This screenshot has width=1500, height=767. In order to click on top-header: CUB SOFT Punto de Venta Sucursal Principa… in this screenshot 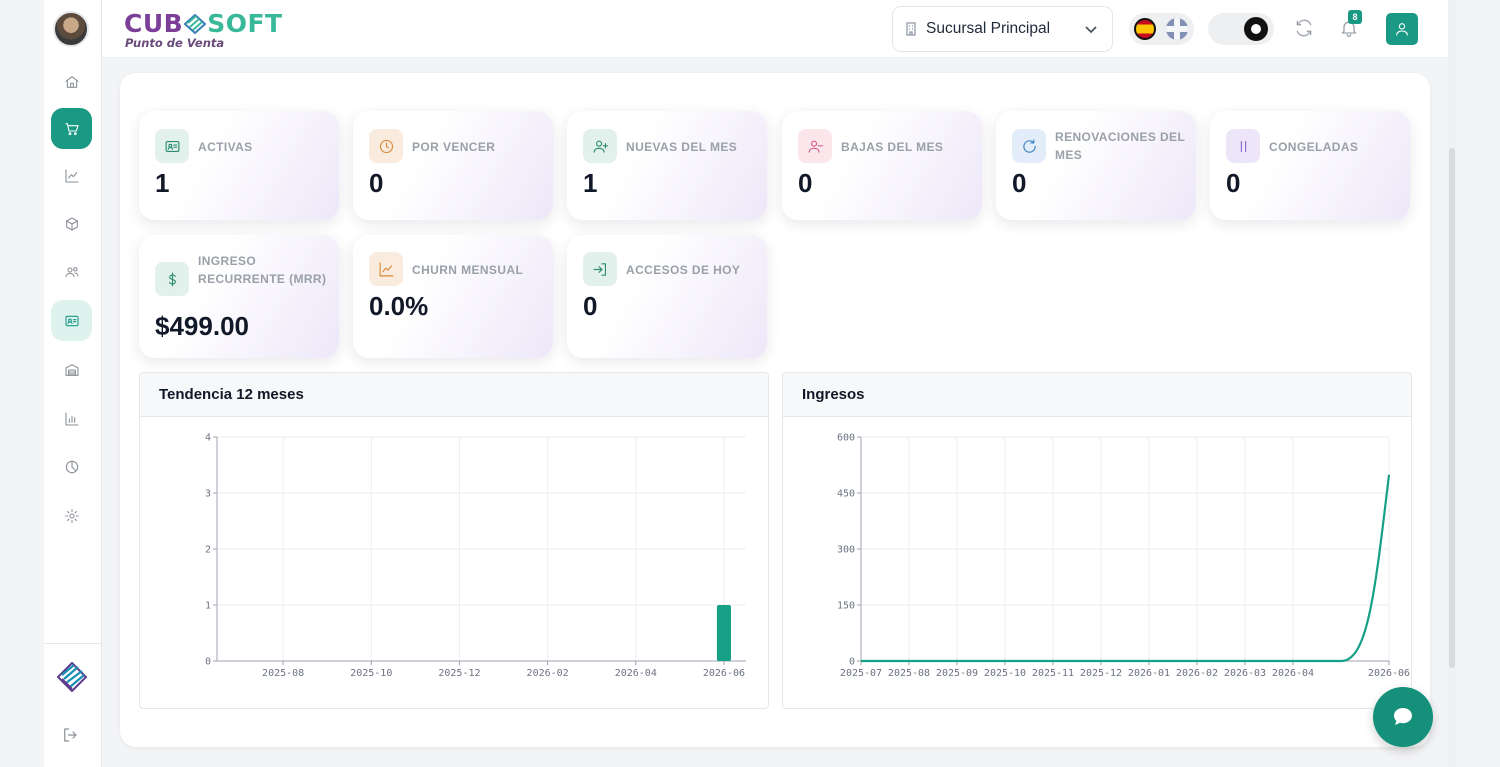, I will do `click(775, 29)`.